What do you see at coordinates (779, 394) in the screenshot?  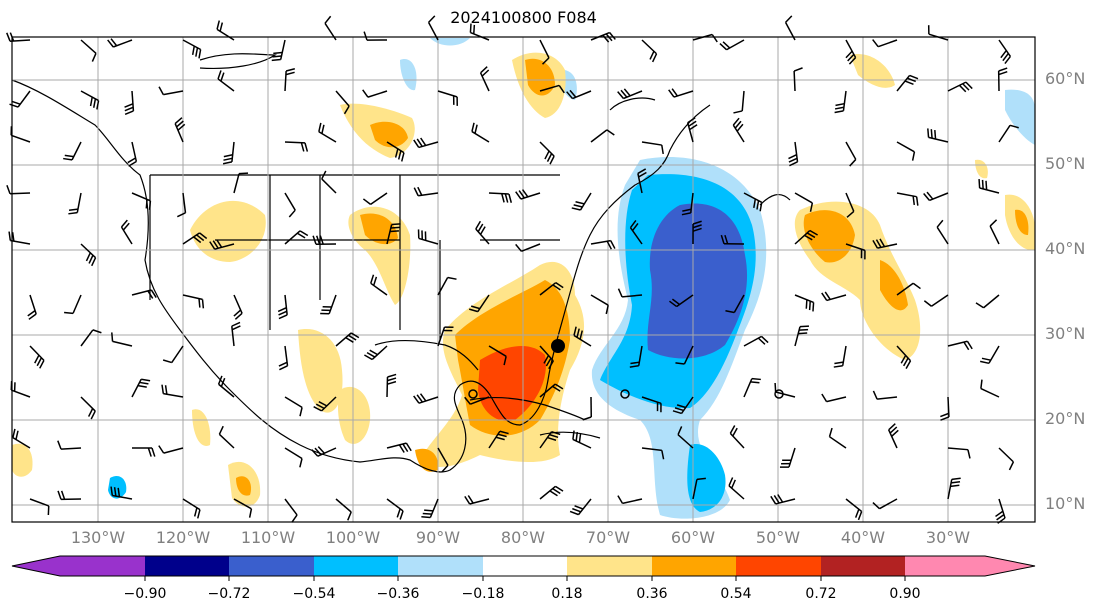 I see `calm-marker` at bounding box center [779, 394].